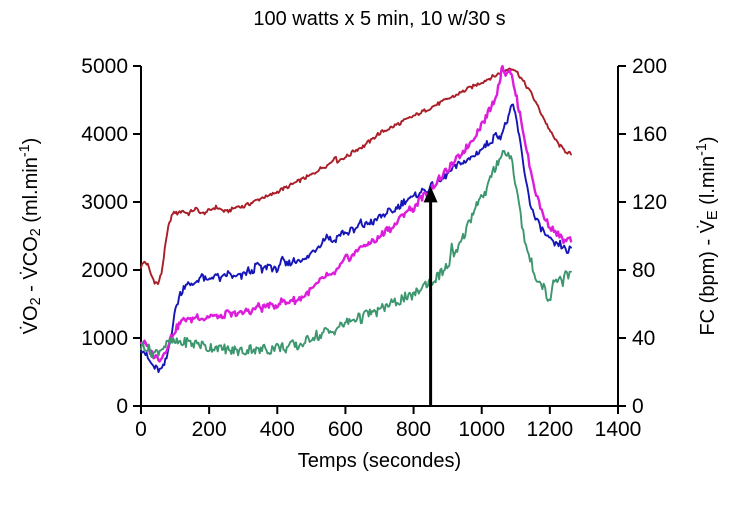  What do you see at coordinates (643, 338) in the screenshot?
I see `right-axis-tick-label: 40` at bounding box center [643, 338].